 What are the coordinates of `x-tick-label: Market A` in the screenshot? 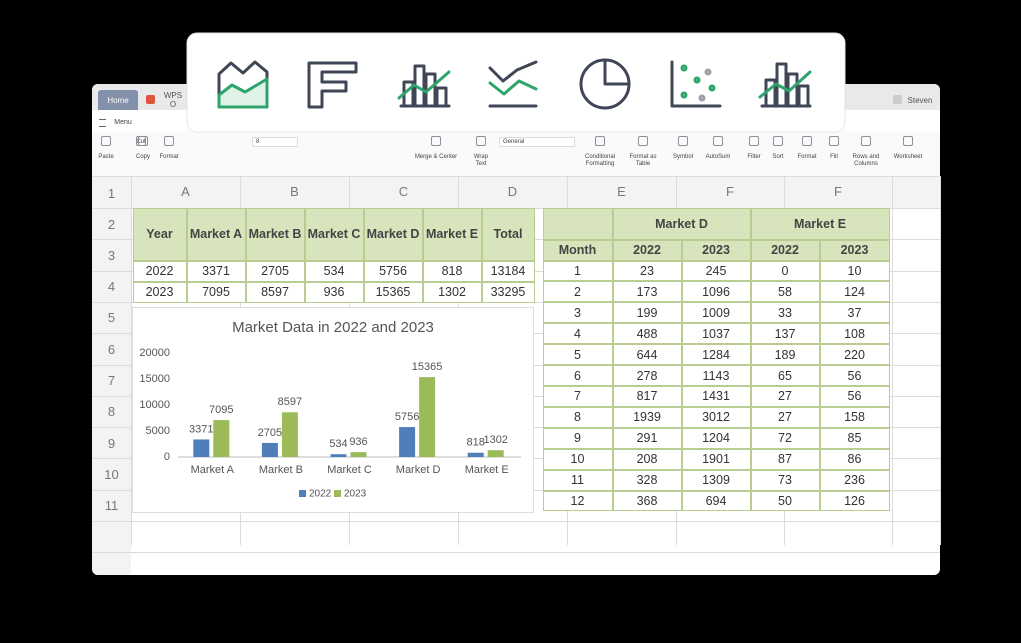 It's located at (213, 470).